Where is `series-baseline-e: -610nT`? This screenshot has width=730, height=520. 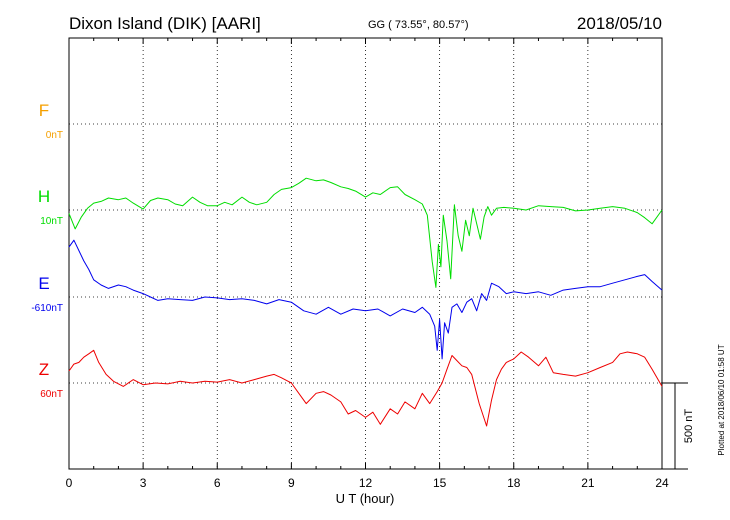 series-baseline-e: -610nT is located at coordinates (47, 308).